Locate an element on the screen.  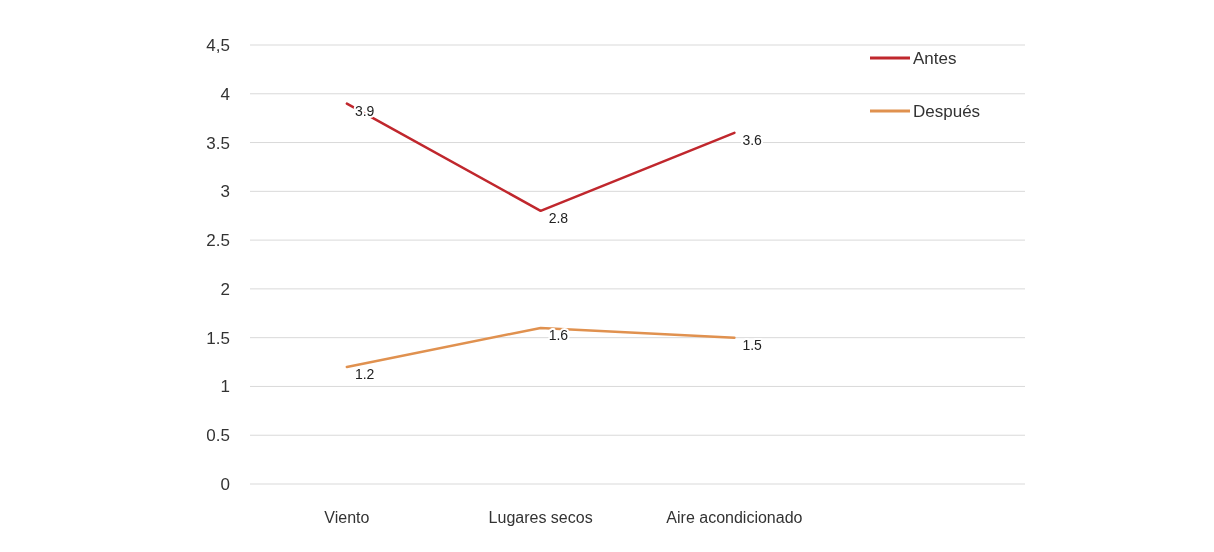
y-tick-label: 4 is located at coordinates (225, 94).